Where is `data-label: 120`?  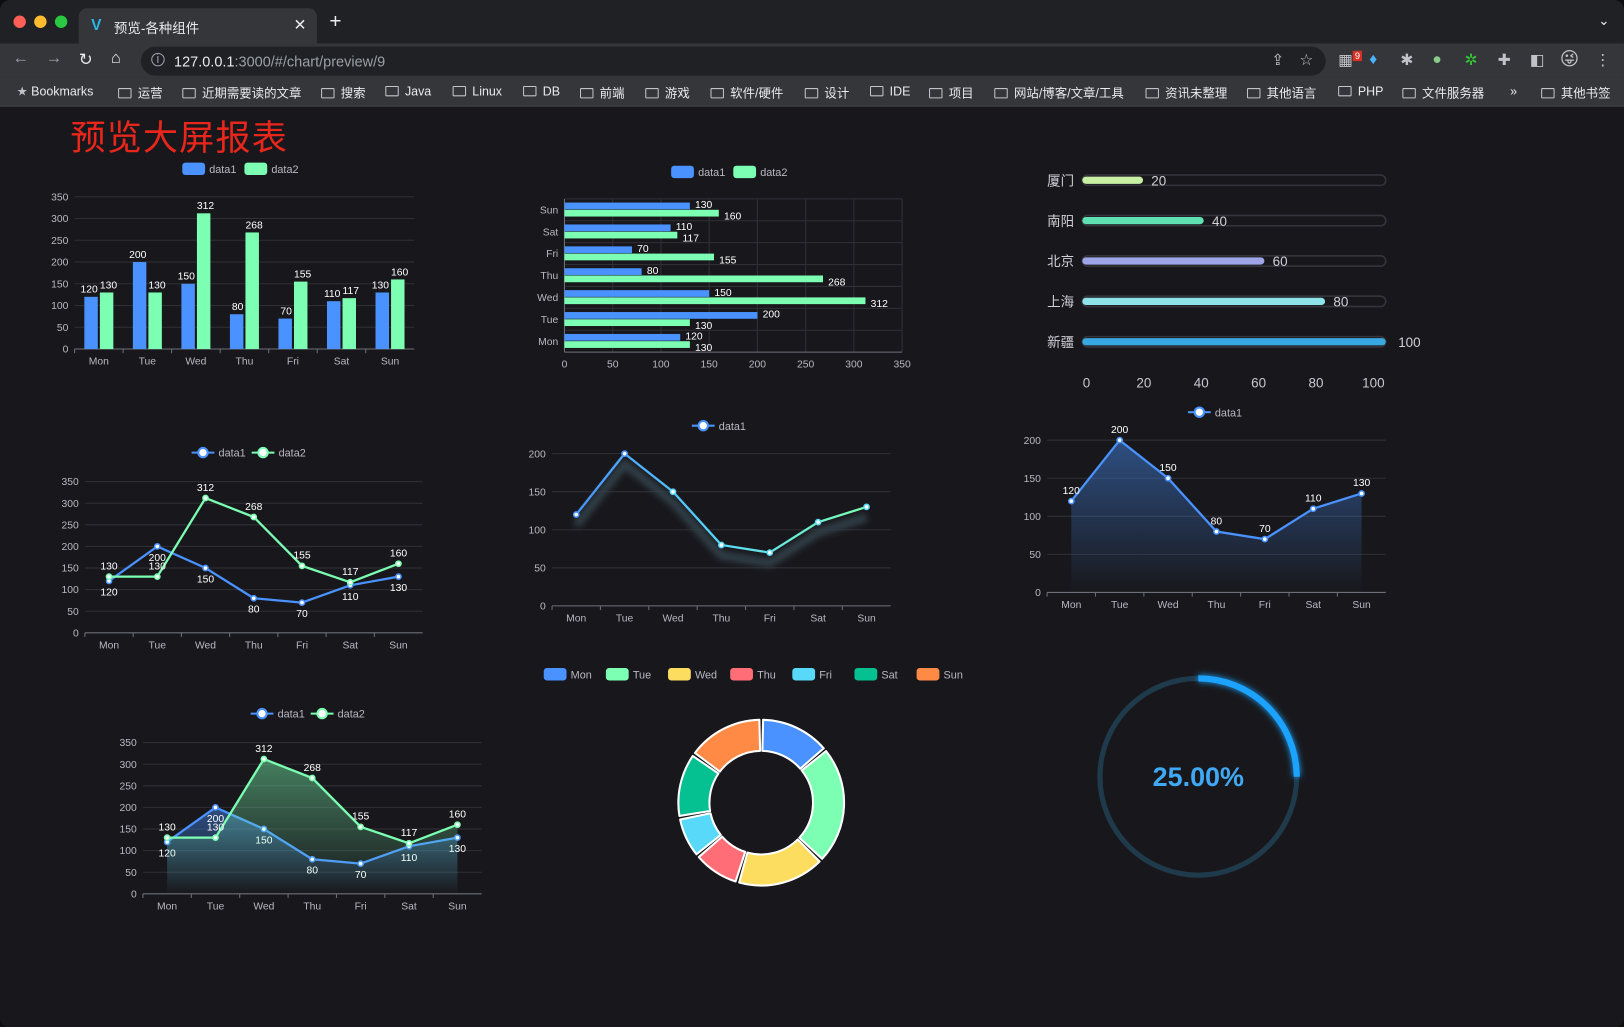 data-label: 120 is located at coordinates (90, 290).